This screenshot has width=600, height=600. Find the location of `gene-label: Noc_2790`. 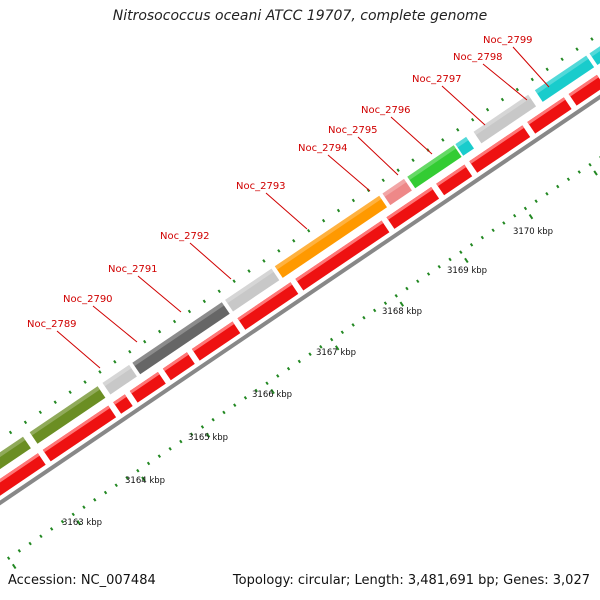

gene-label: Noc_2790 is located at coordinates (88, 299).